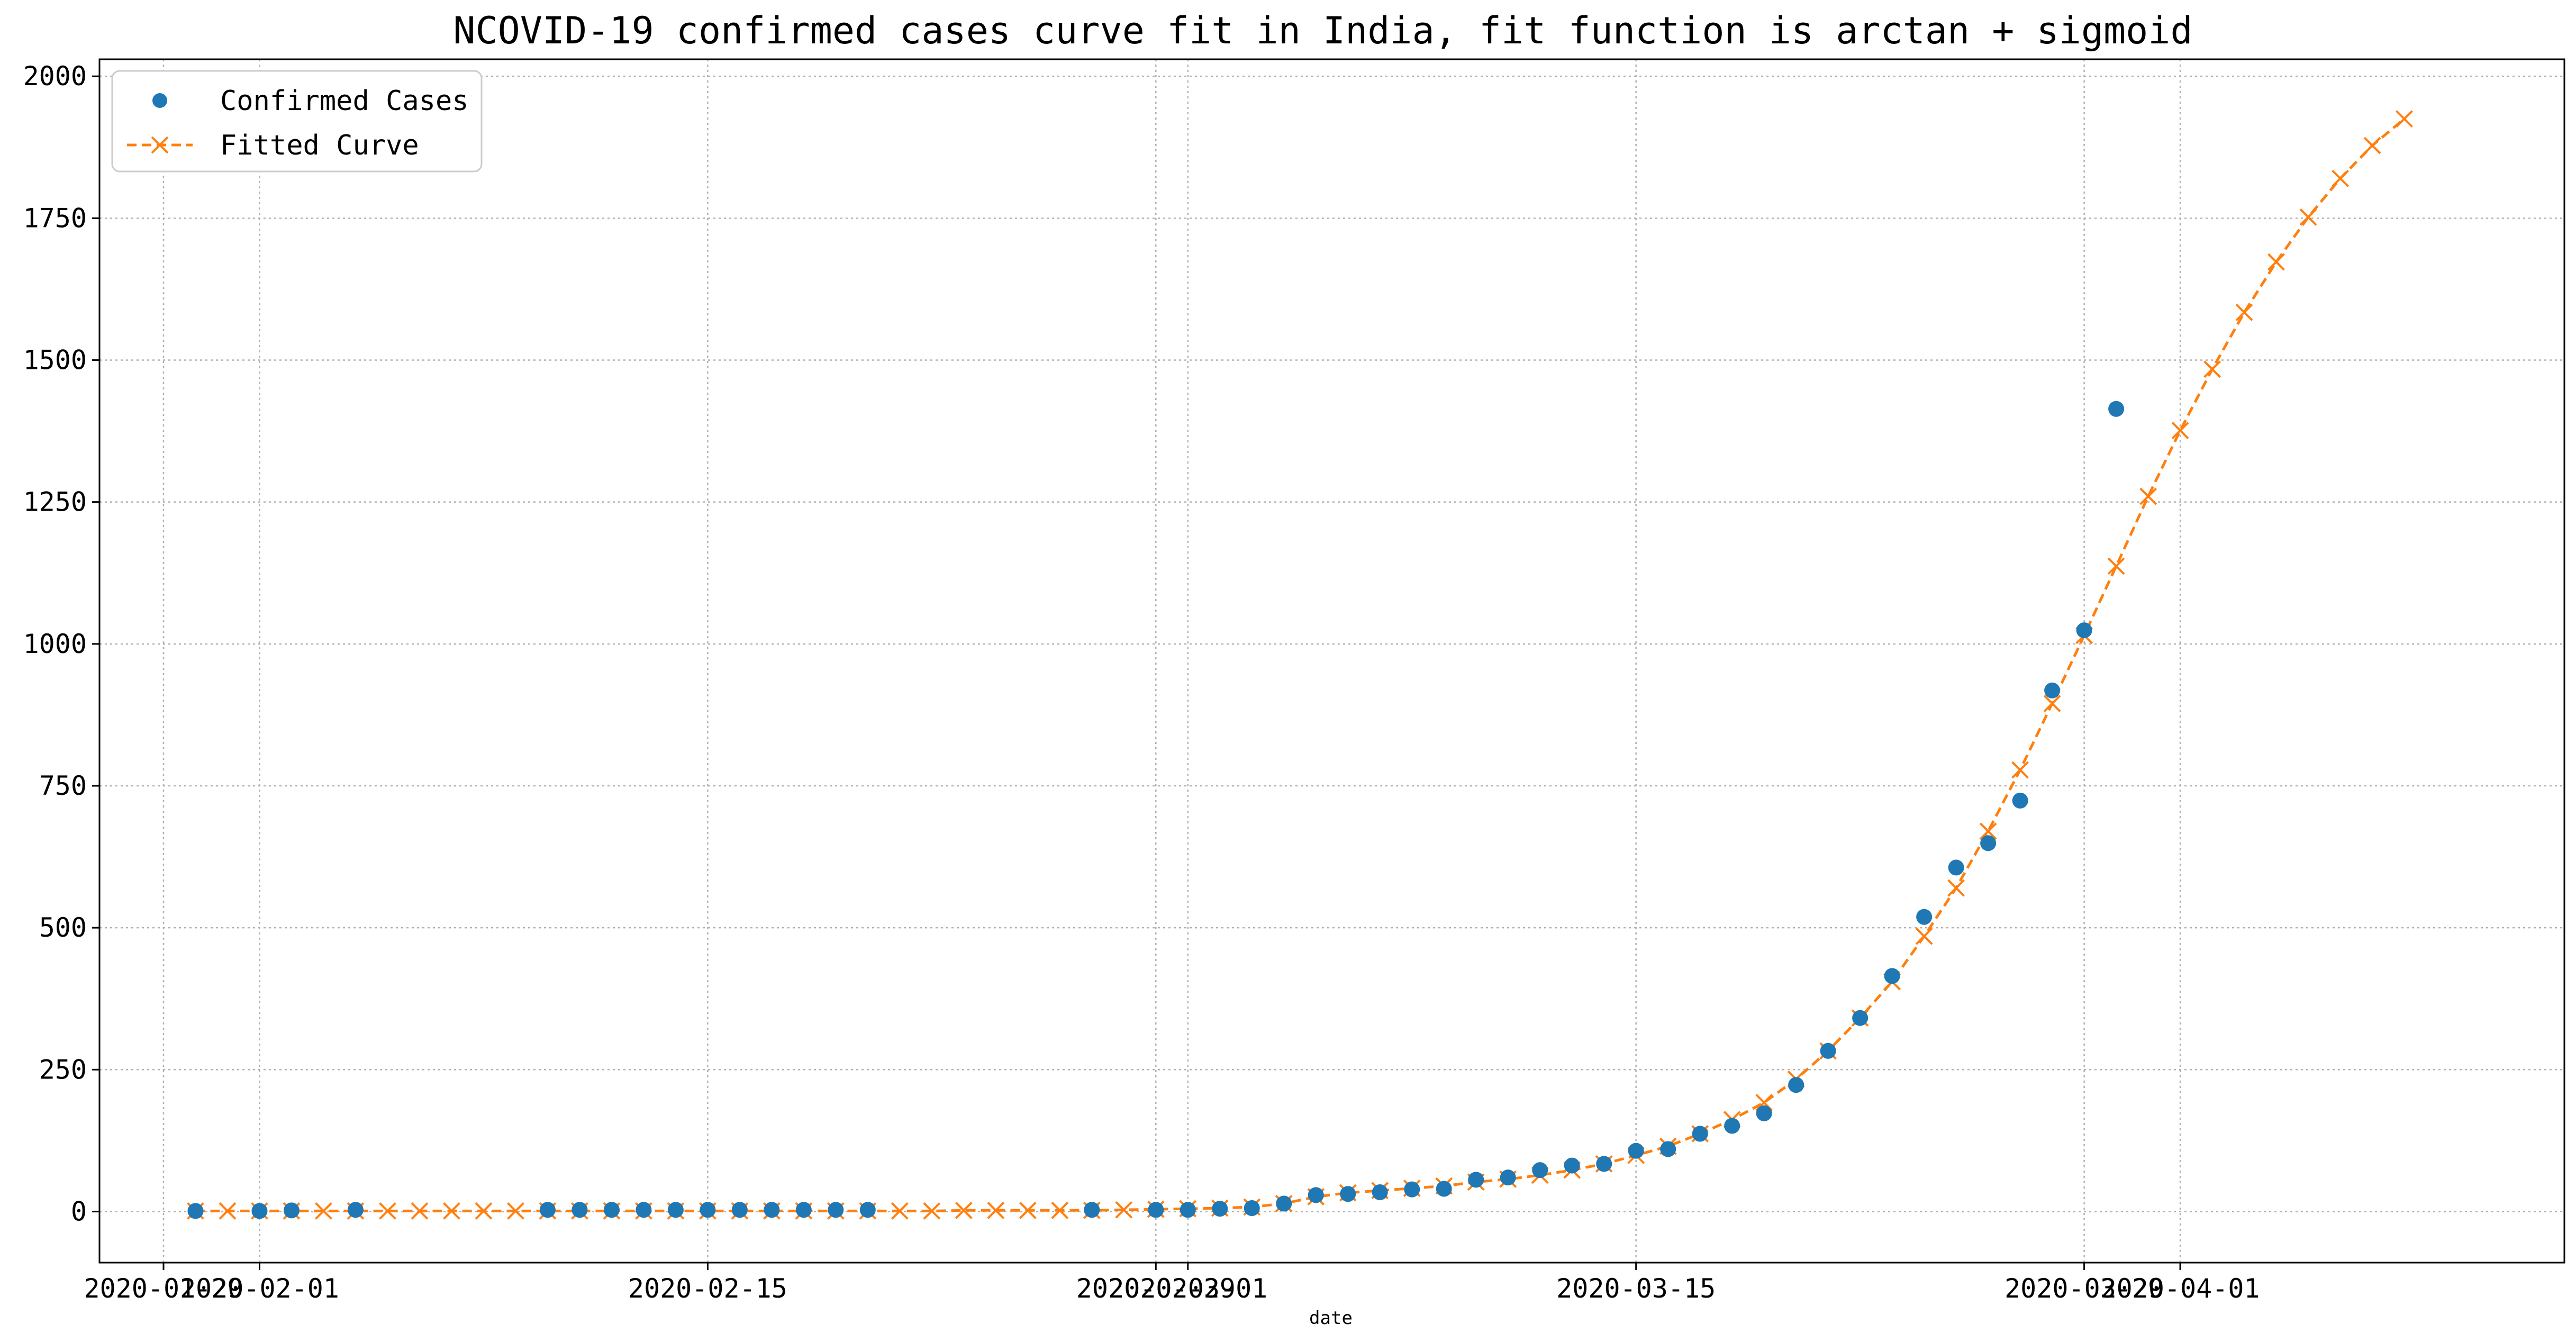 This screenshot has height=1342, width=2576. I want to click on legend-marker-fitted, so click(160, 145).